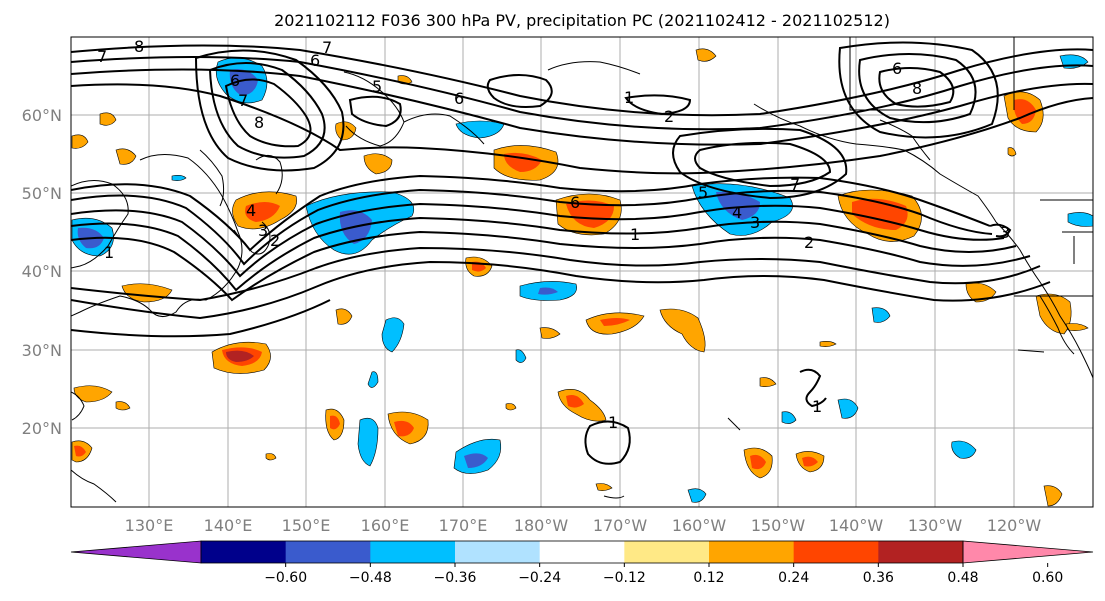 The height and width of the screenshot is (601, 1105). Describe the element at coordinates (935, 525) in the screenshot. I see `lon-label: 130°W` at that location.